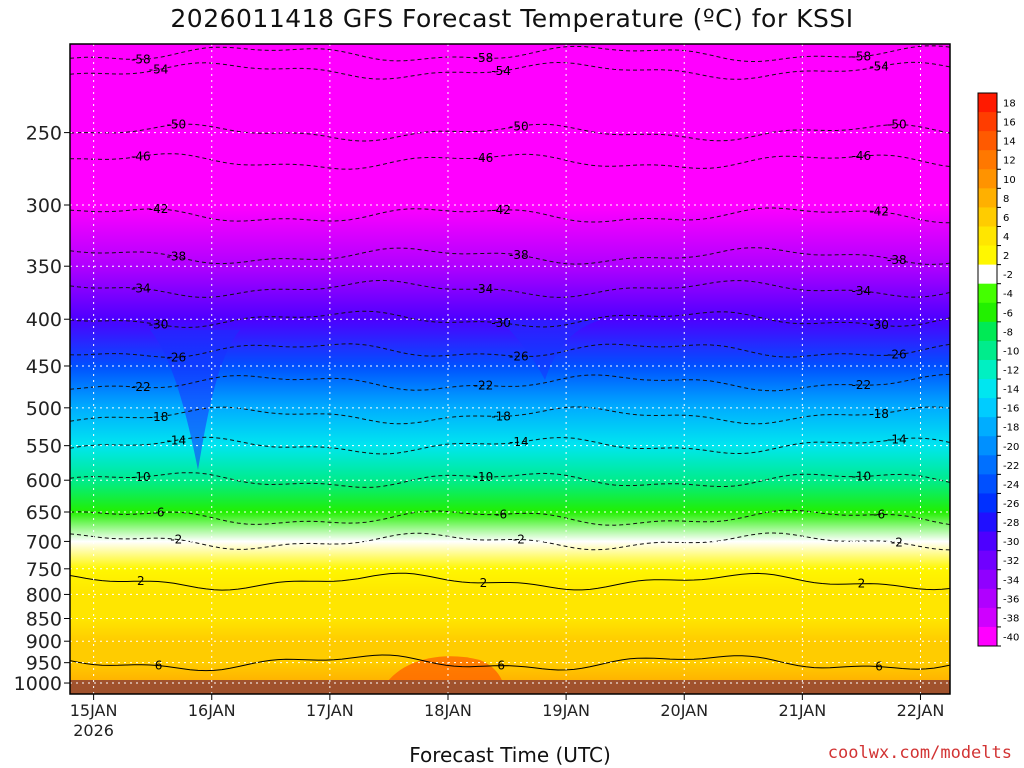 This screenshot has height=768, width=1024. What do you see at coordinates (177, 440) in the screenshot?
I see `contour-label: -14` at bounding box center [177, 440].